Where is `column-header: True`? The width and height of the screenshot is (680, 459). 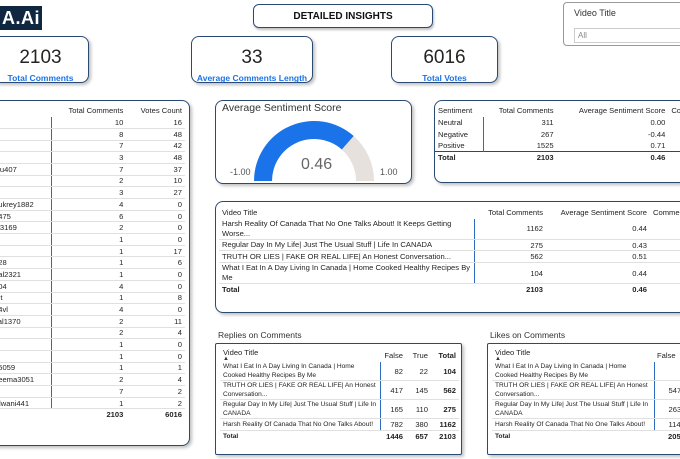 column-header: True is located at coordinates (420, 355).